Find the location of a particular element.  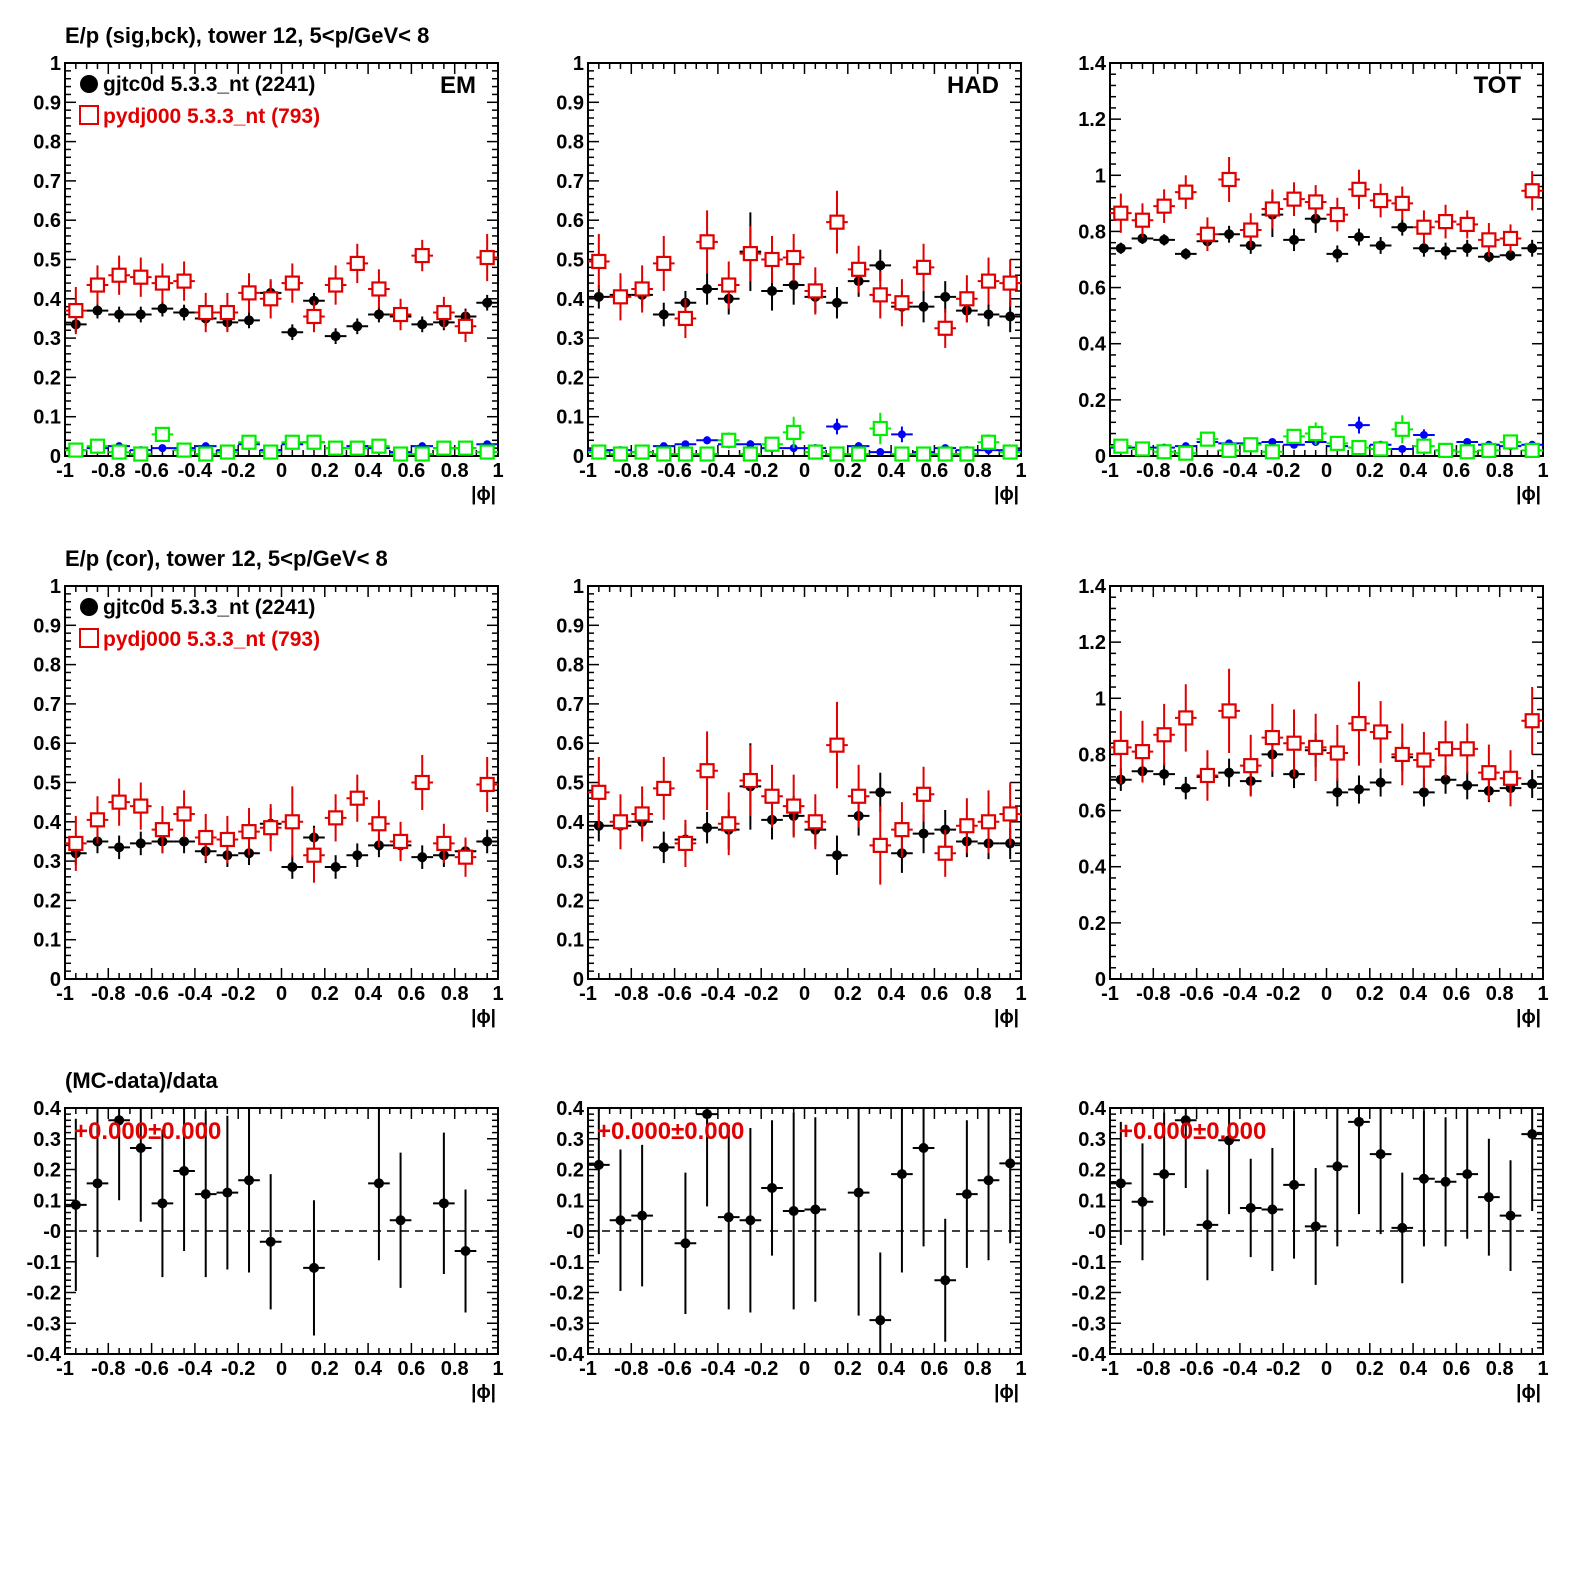

y-tick-label: 0.7 is located at coordinates (47, 705).